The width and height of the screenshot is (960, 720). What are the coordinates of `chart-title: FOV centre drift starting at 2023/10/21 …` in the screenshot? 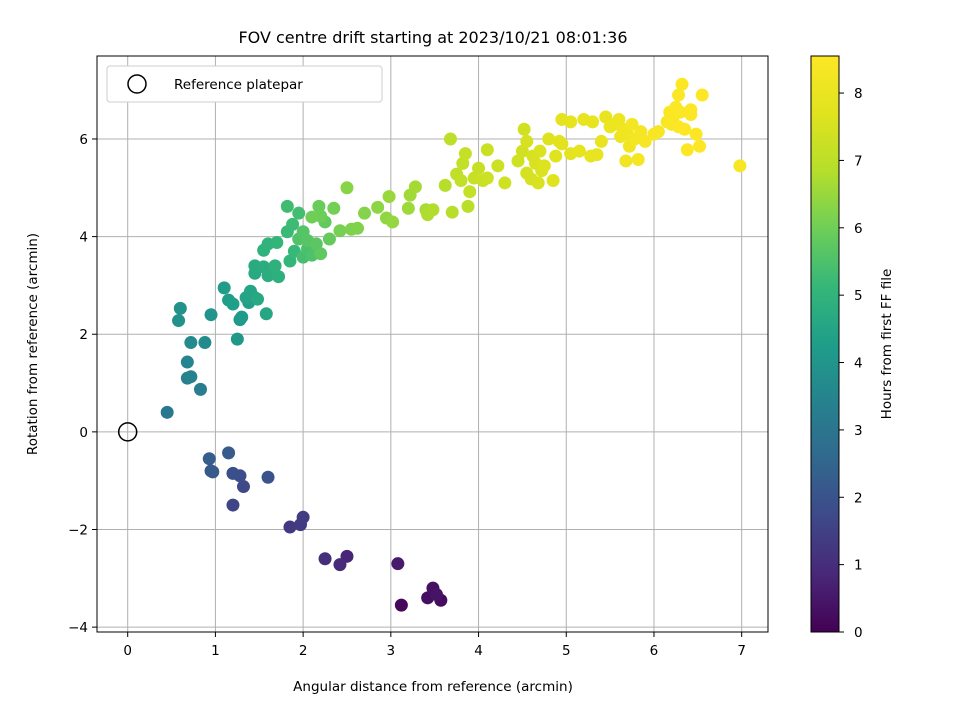 It's located at (432, 37).